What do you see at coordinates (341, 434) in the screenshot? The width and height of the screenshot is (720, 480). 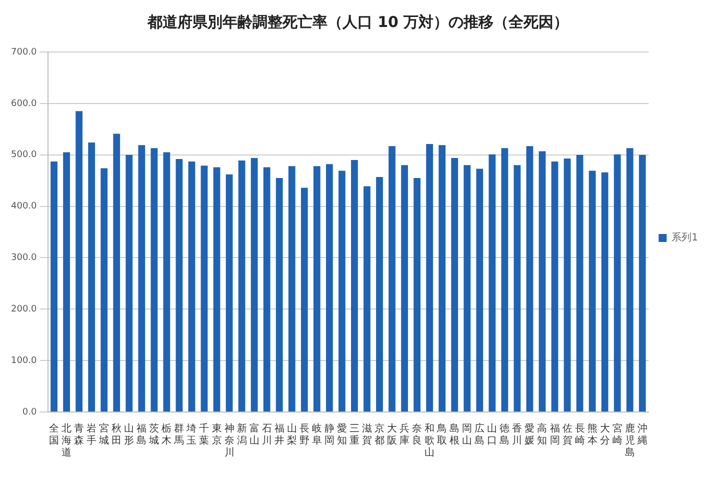 I see `x-tick-label: 愛知` at bounding box center [341, 434].